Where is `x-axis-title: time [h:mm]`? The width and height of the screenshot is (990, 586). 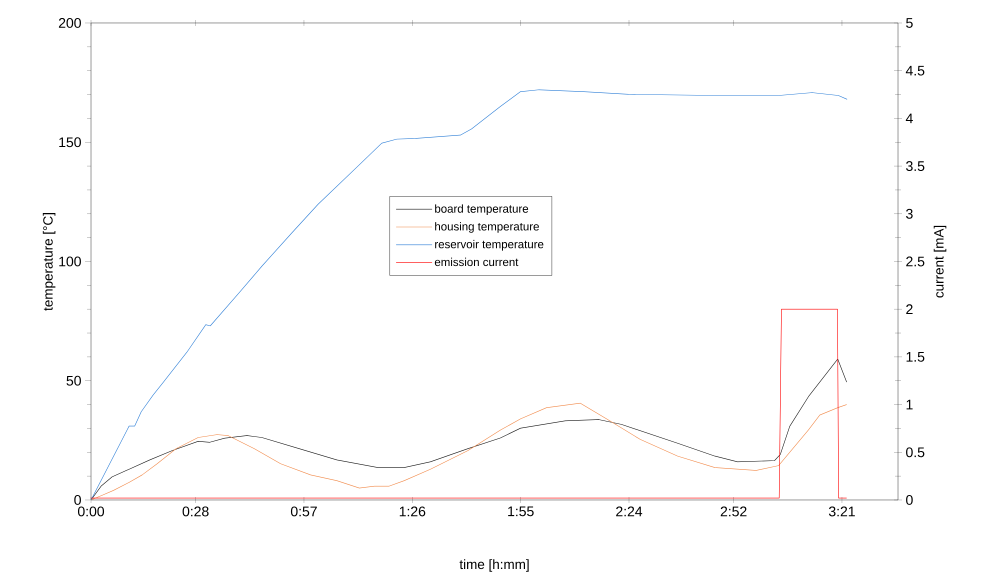 x-axis-title: time [h:mm] is located at coordinates (494, 565).